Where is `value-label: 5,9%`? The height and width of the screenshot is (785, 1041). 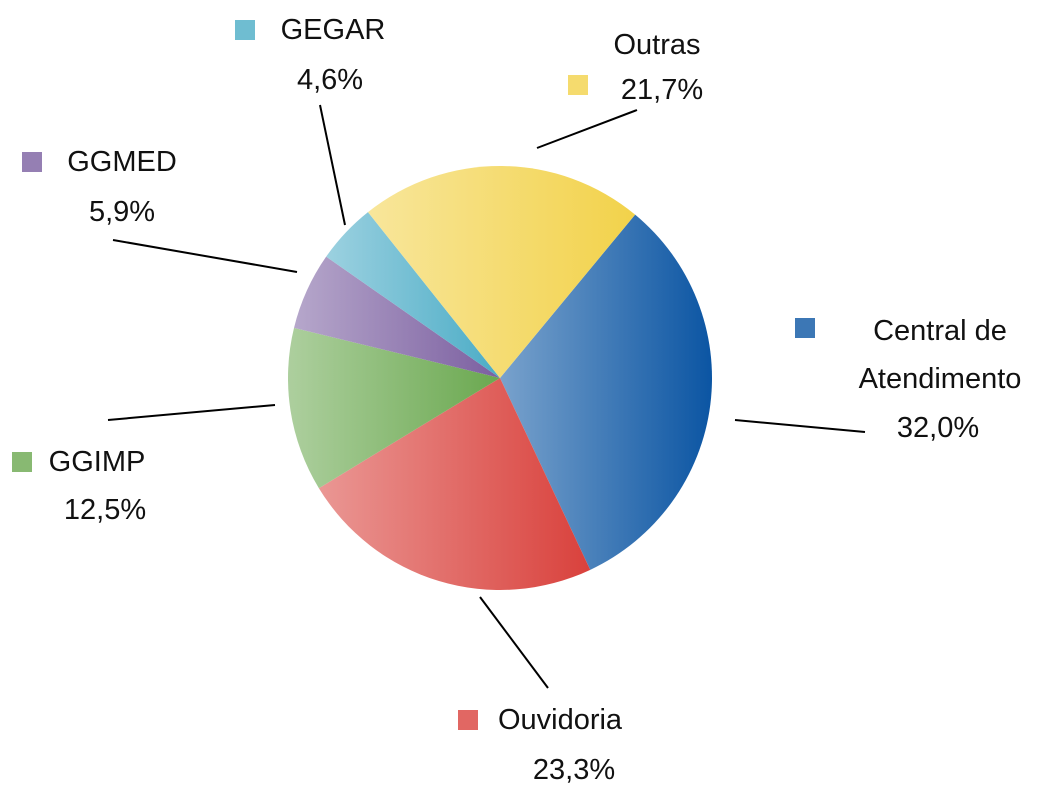
value-label: 5,9% is located at coordinates (122, 212).